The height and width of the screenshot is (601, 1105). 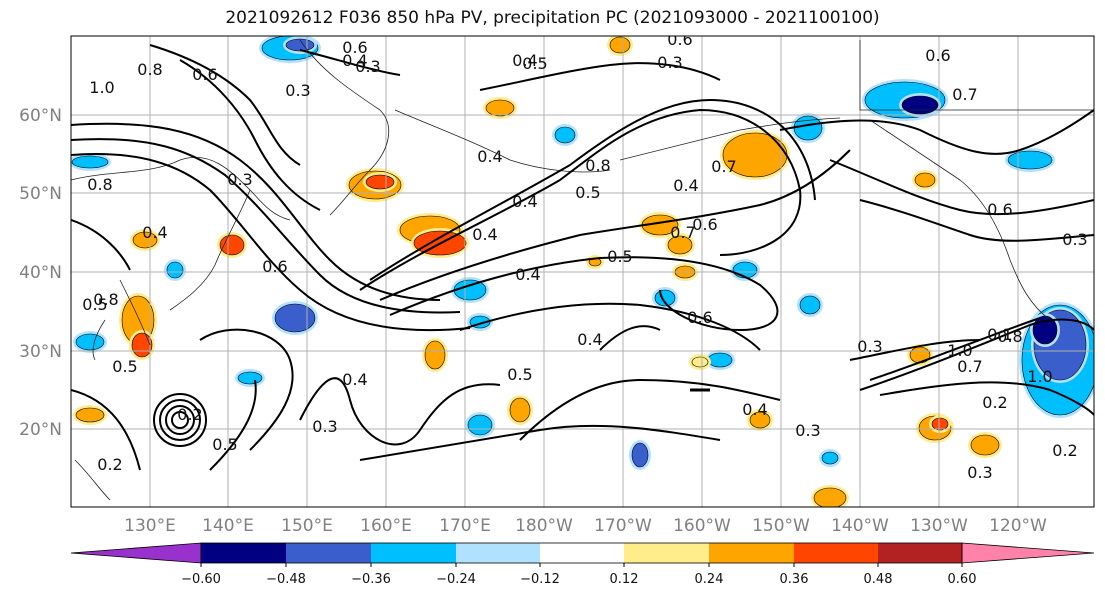 What do you see at coordinates (623, 526) in the screenshot?
I see `lon-label: 170°W` at bounding box center [623, 526].